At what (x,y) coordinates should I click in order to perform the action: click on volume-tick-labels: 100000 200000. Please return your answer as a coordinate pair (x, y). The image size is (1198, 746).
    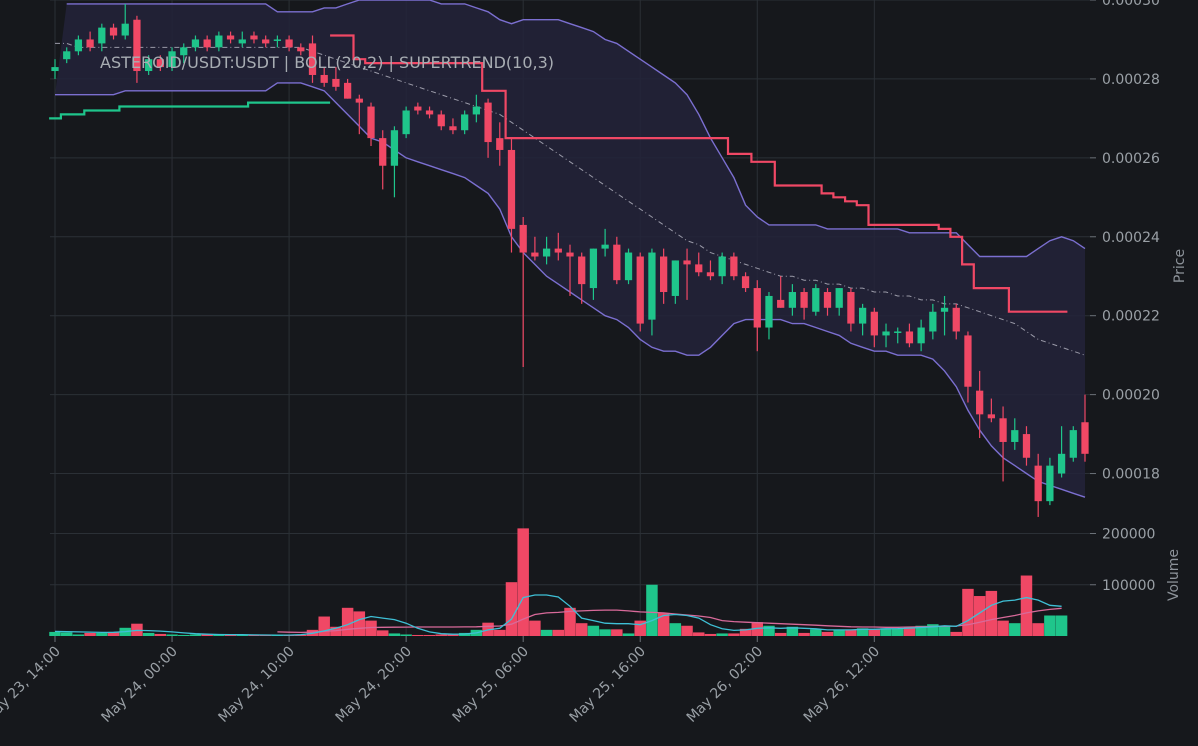
    Looking at the image, I should click on (1122, 560).